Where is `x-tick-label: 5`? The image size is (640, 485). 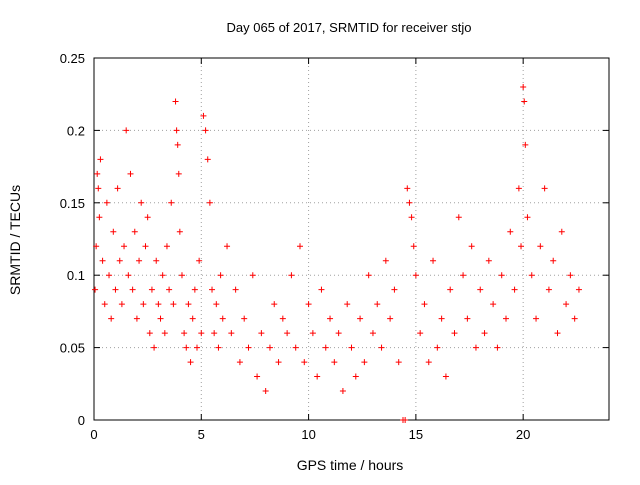 x-tick-label: 5 is located at coordinates (201, 434).